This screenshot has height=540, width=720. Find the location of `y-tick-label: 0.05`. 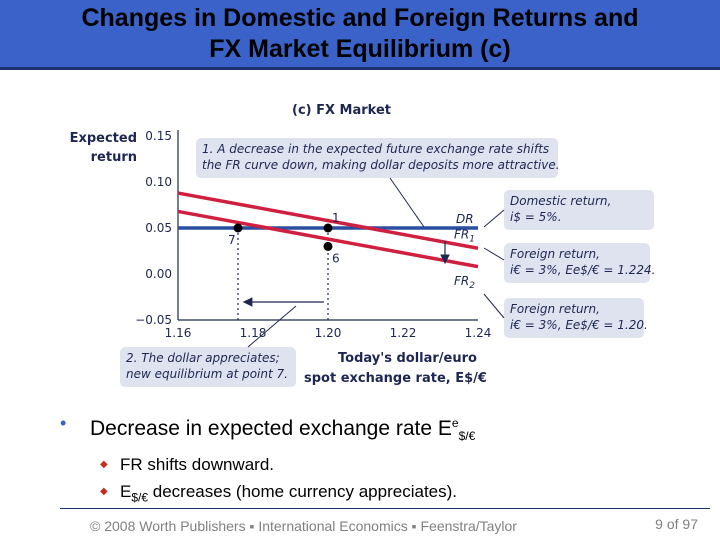

y-tick-label: 0.05 is located at coordinates (158, 228).